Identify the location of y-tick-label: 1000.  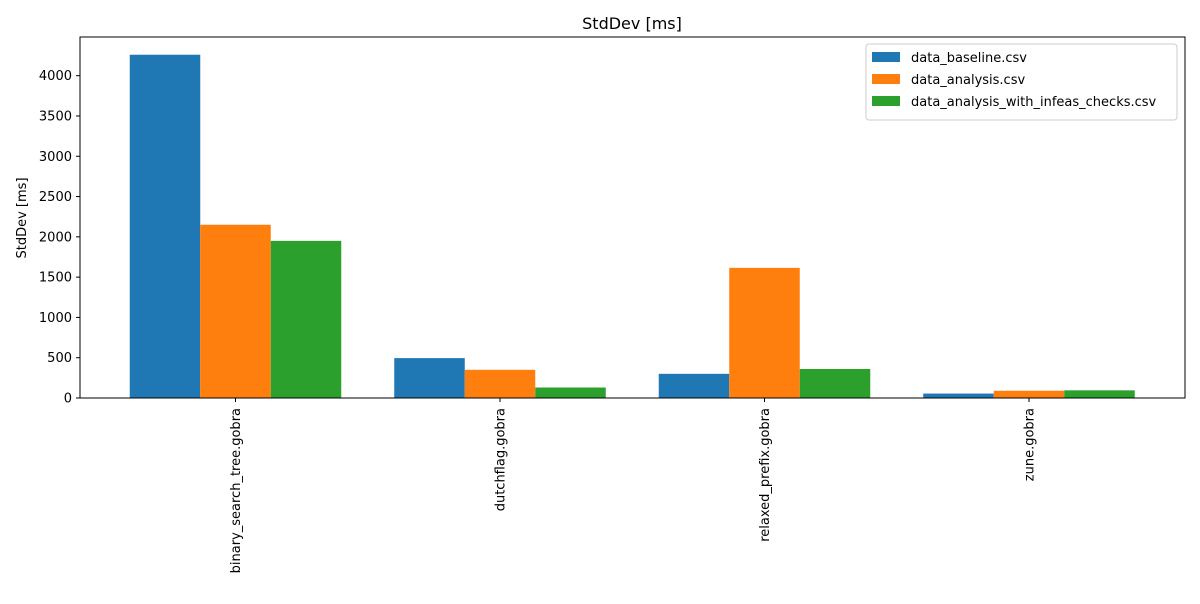
(55, 318).